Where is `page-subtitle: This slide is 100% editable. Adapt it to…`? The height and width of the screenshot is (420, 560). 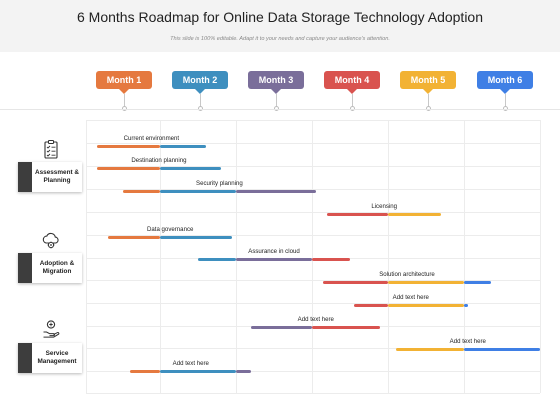
page-subtitle: This slide is 100% editable. Adapt it to… is located at coordinates (280, 39).